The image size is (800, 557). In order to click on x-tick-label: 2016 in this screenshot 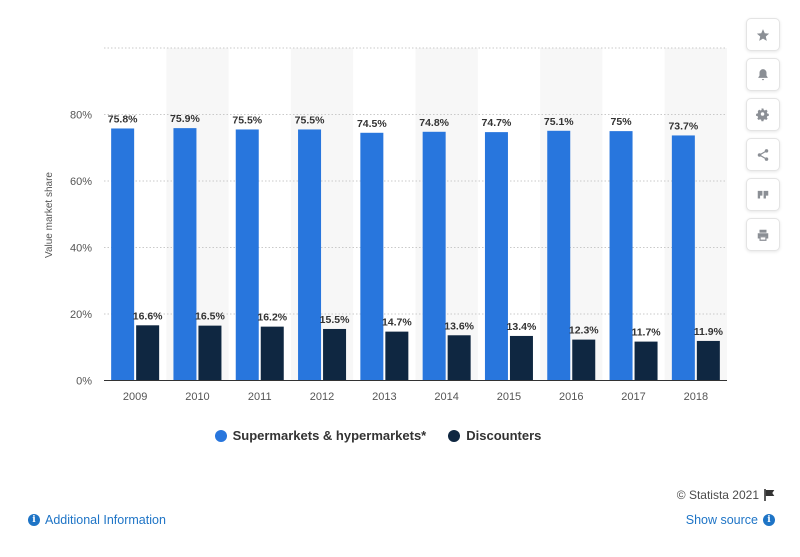, I will do `click(571, 397)`.